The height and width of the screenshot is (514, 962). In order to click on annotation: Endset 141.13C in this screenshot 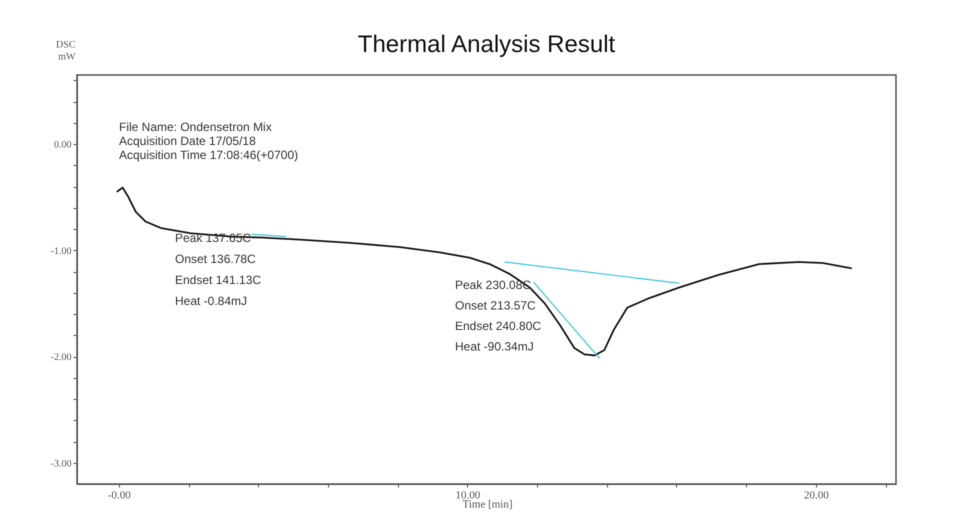, I will do `click(218, 280)`.